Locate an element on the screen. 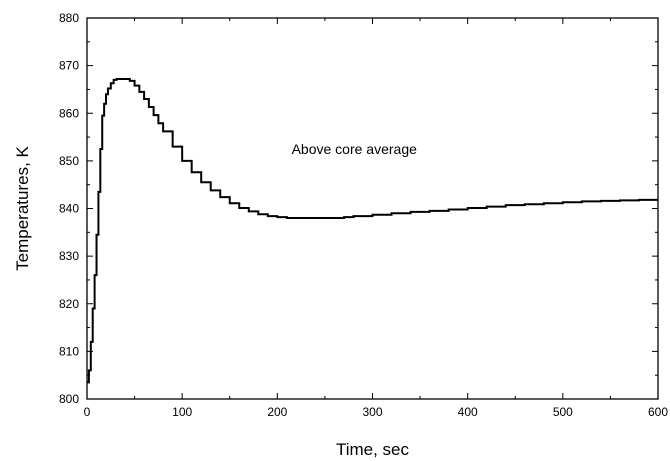 The height and width of the screenshot is (461, 670). x-tick-label: 300 is located at coordinates (372, 412).